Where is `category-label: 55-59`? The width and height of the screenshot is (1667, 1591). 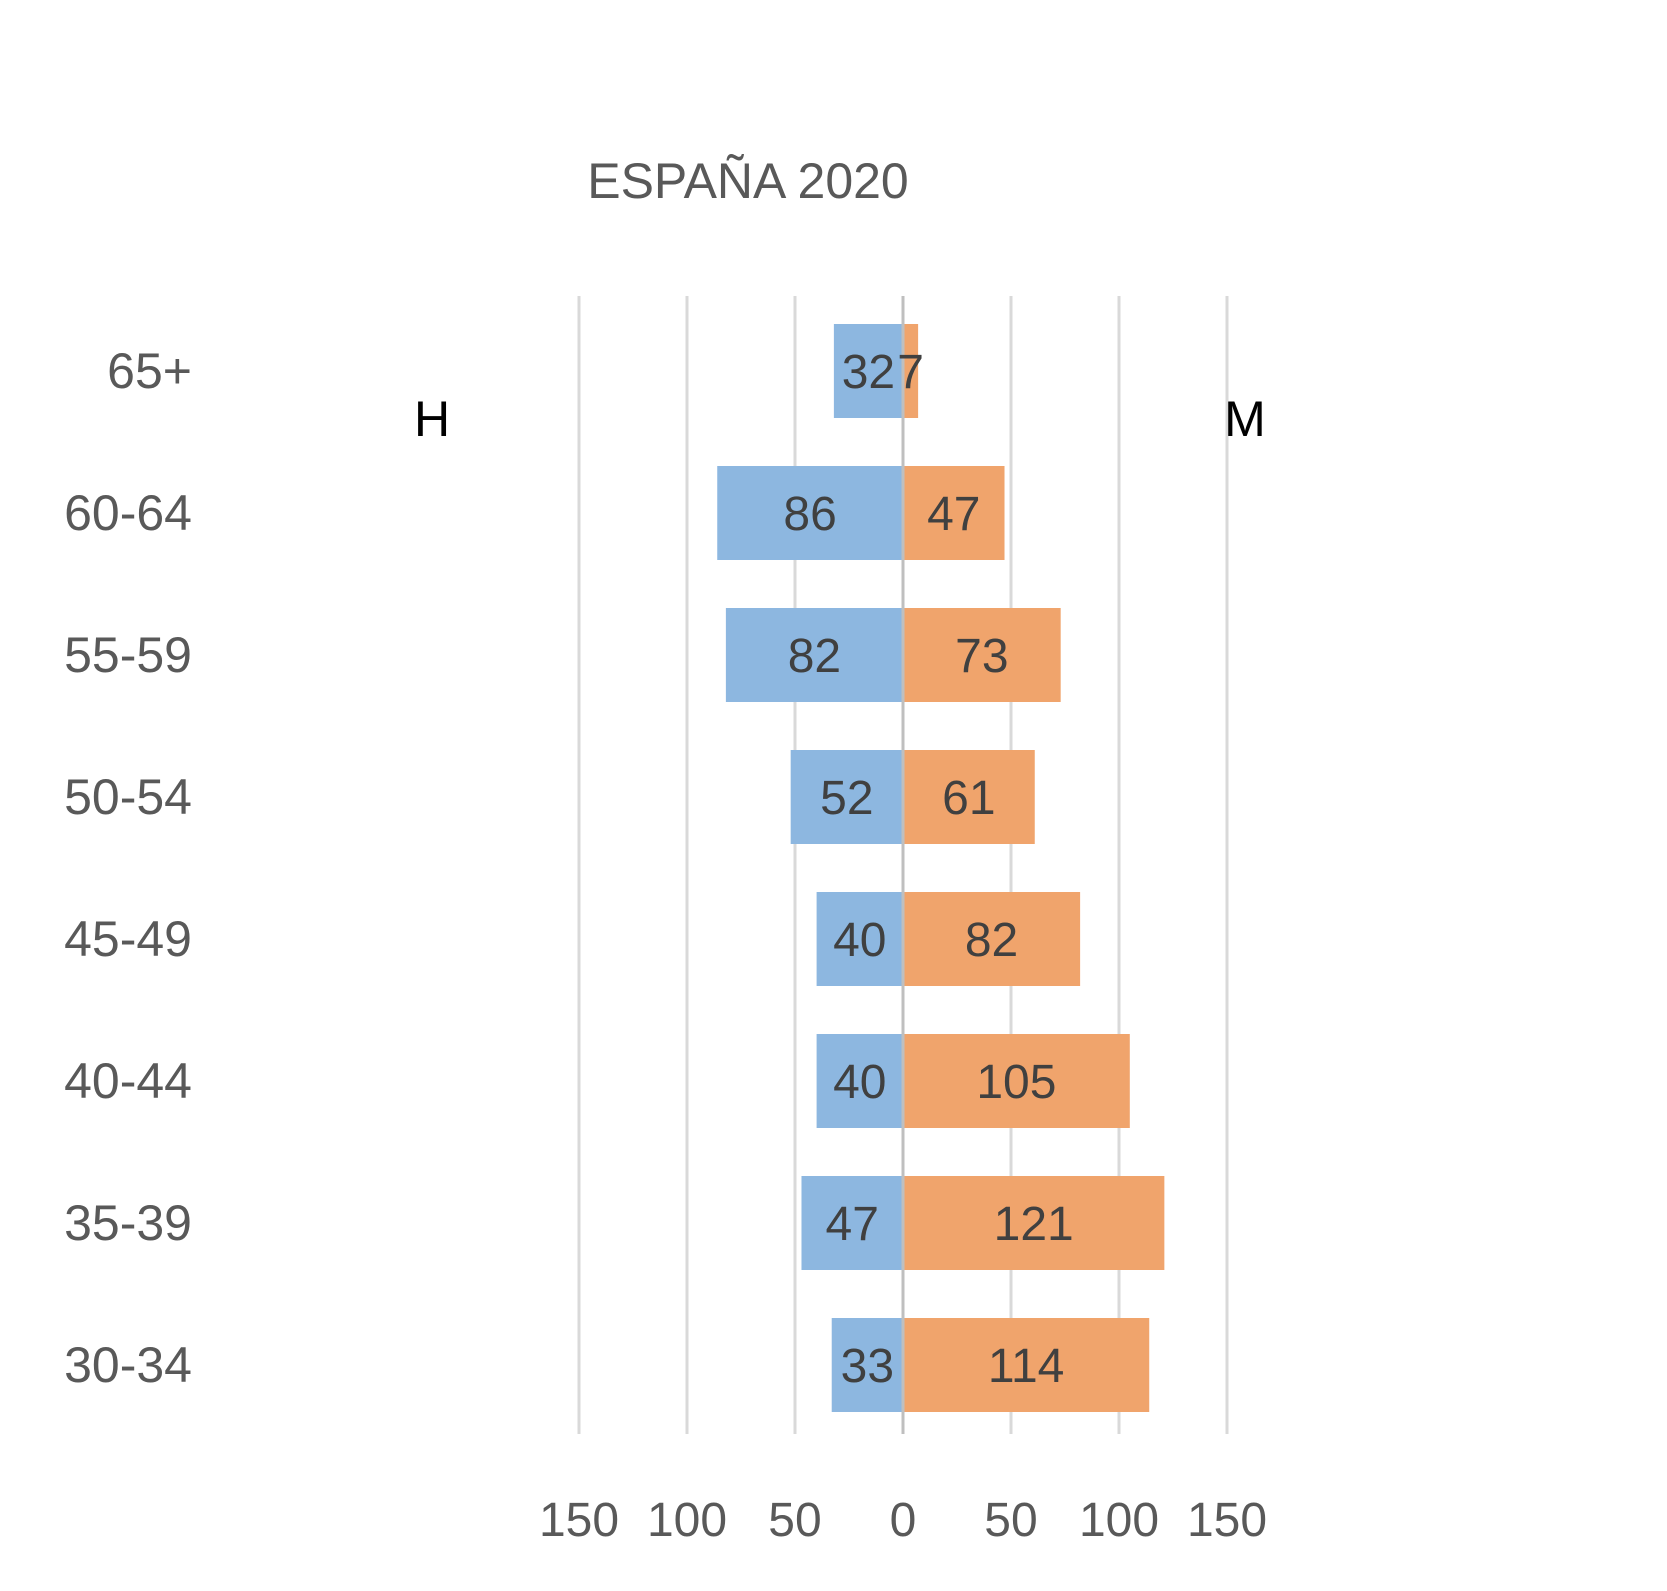 category-label: 55-59 is located at coordinates (128, 655).